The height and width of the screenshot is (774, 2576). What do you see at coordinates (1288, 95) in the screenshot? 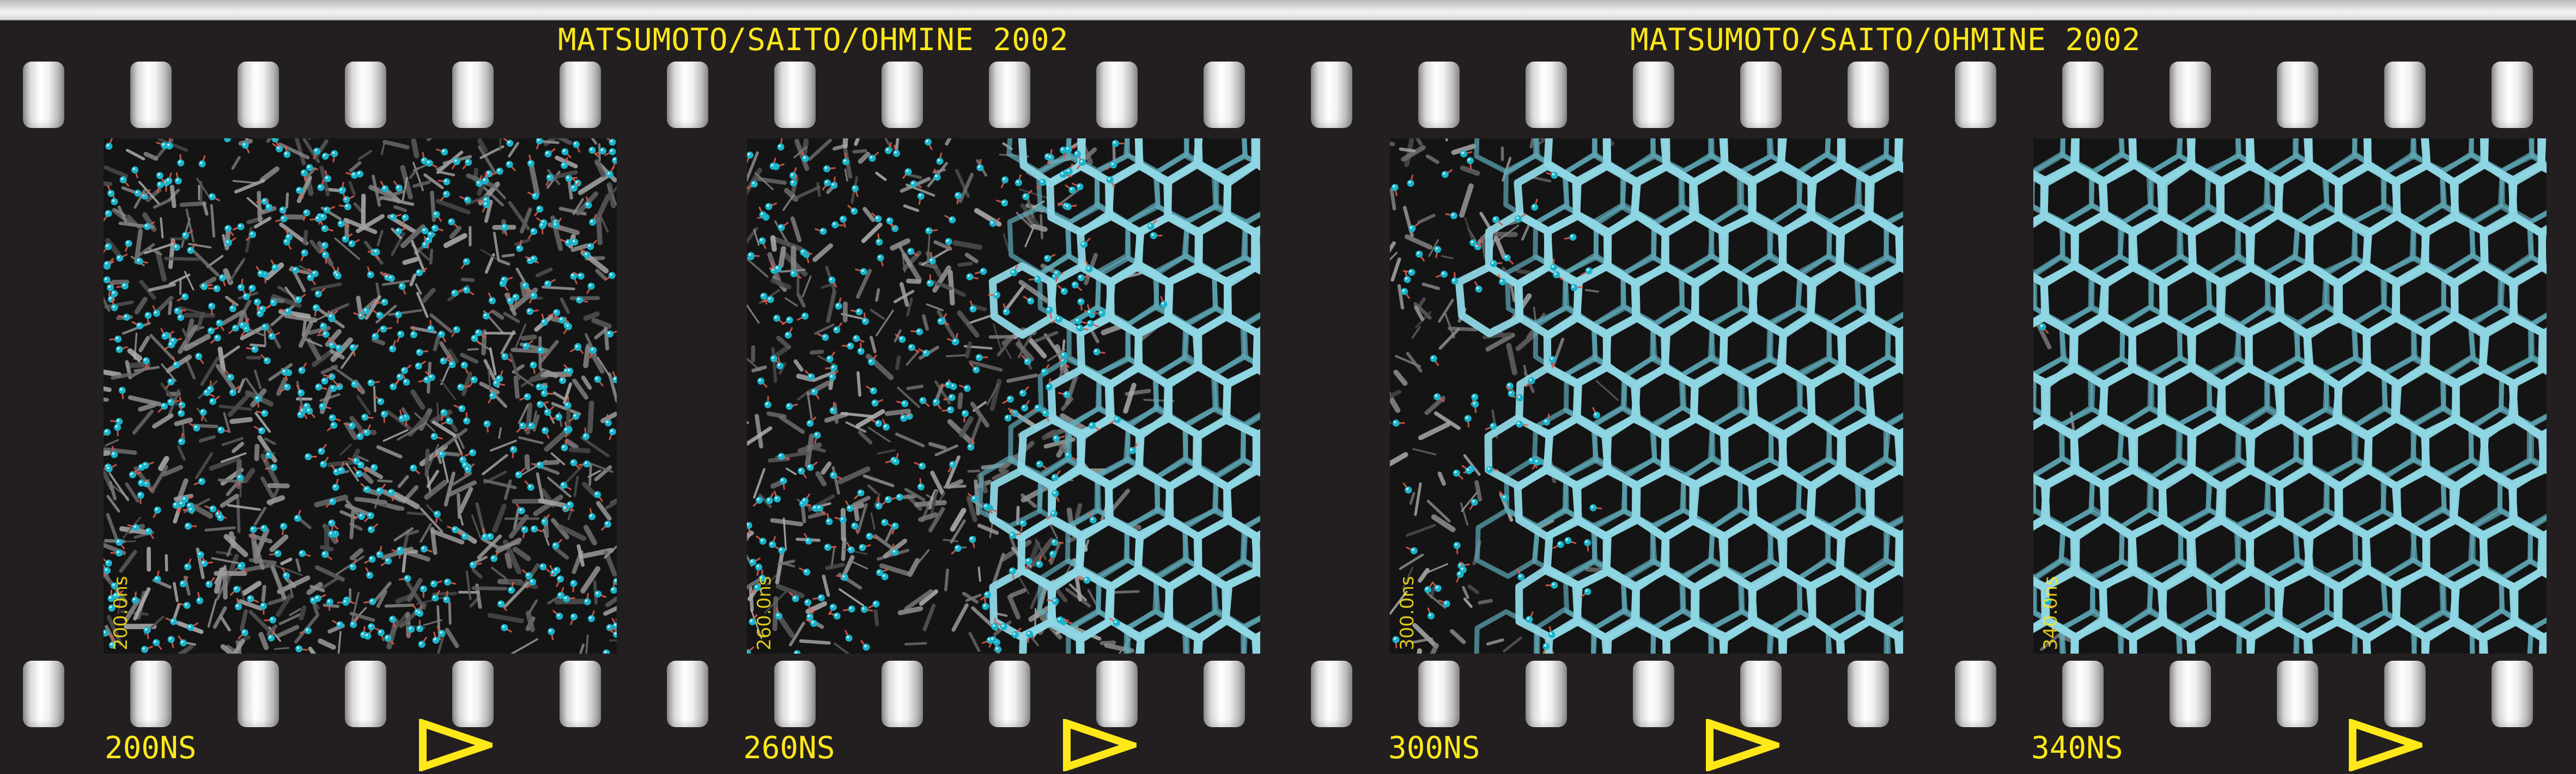
I see `top-perforation-row` at bounding box center [1288, 95].